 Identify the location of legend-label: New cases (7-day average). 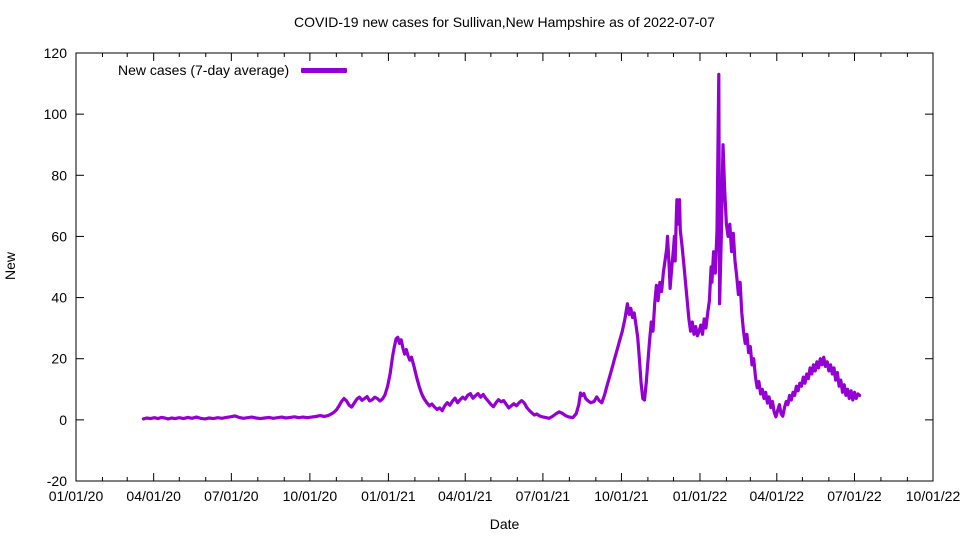
(204, 70).